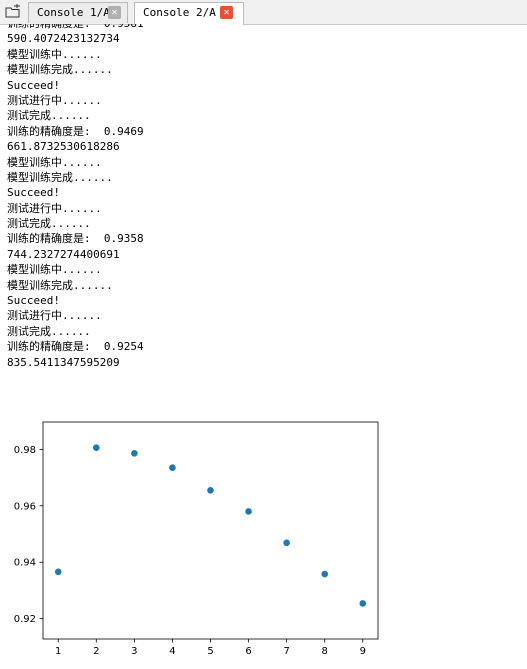 This screenshot has height=669, width=527. I want to click on console-line: 训练的精确度是: 0.9358, so click(75, 239).